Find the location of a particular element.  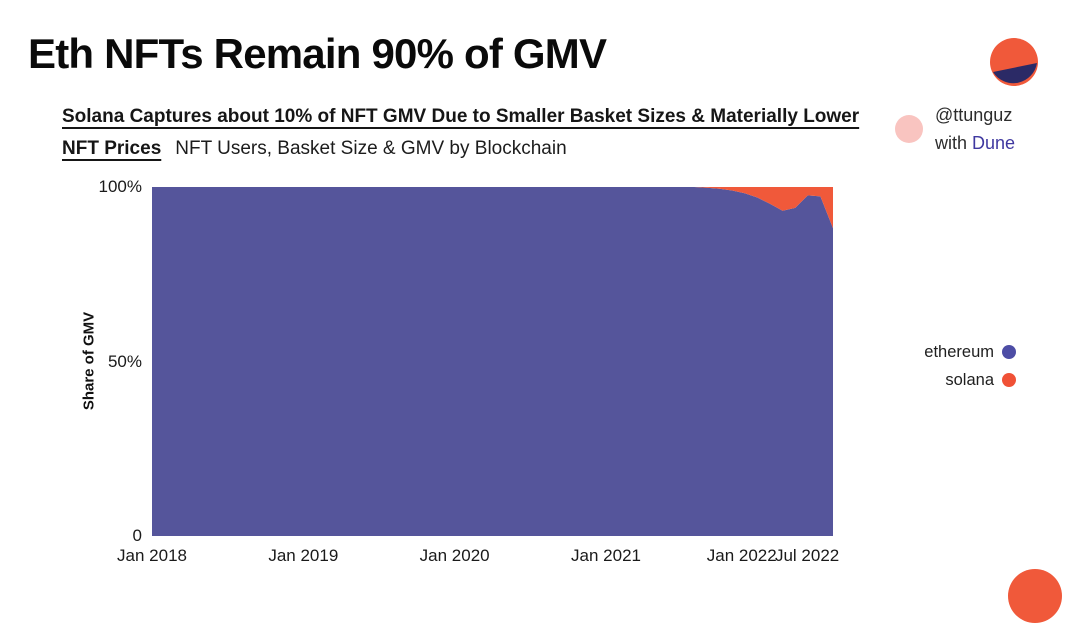

x-tick-label: Jan 2018 is located at coordinates (152, 555).